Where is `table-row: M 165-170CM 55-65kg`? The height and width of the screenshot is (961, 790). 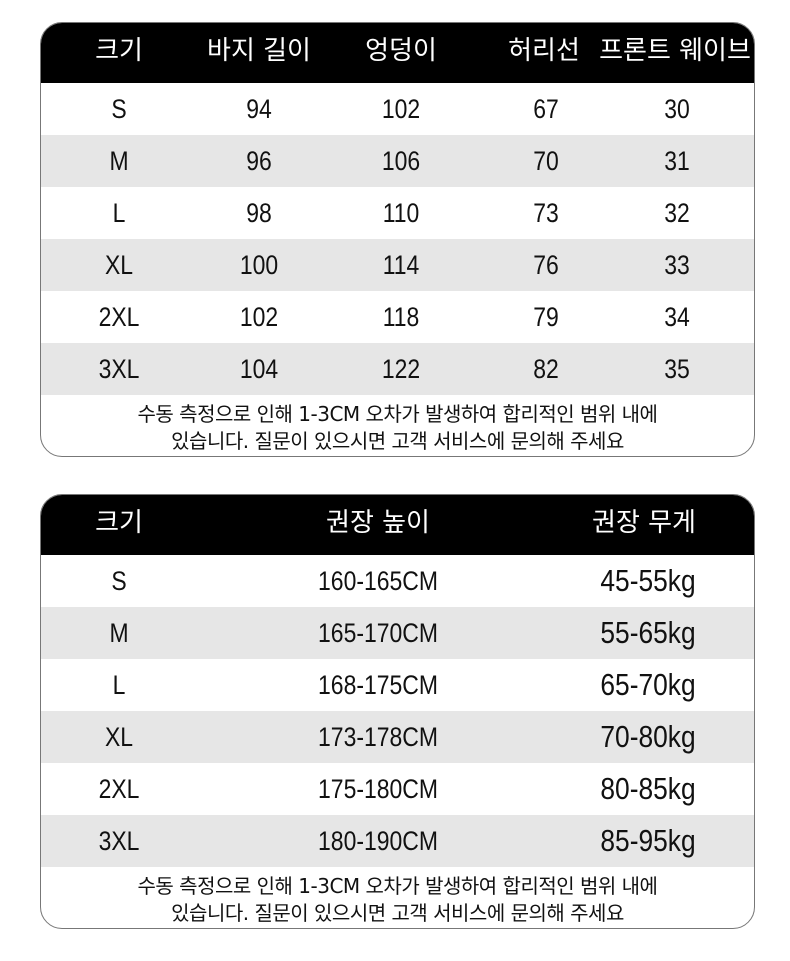
table-row: M 165-170CM 55-65kg is located at coordinates (397, 633).